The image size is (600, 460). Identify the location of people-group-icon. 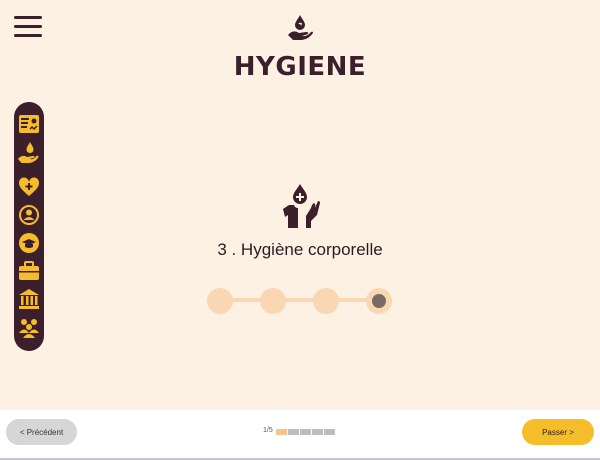
(29, 328).